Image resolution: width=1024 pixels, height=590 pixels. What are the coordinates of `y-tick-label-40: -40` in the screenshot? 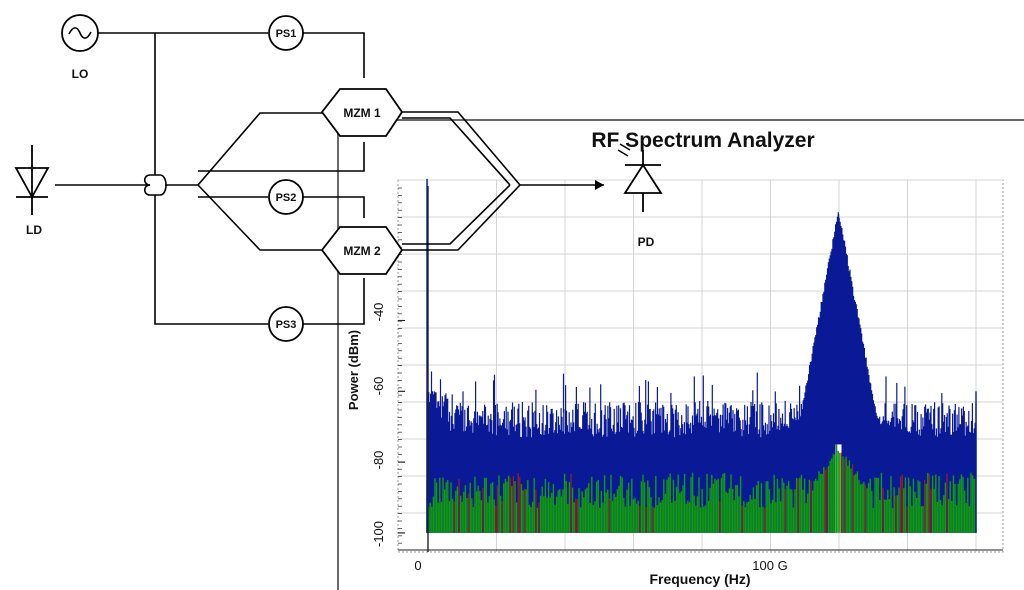 It's located at (378, 312).